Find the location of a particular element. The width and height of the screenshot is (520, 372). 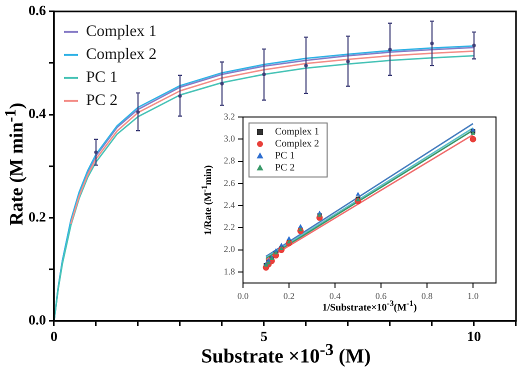

y-tick-label: 1.8 is located at coordinates (230, 271).